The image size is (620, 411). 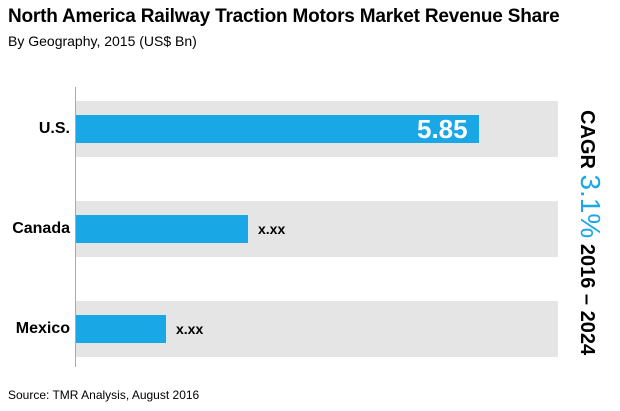 What do you see at coordinates (162, 229) in the screenshot?
I see `bar-canada` at bounding box center [162, 229].